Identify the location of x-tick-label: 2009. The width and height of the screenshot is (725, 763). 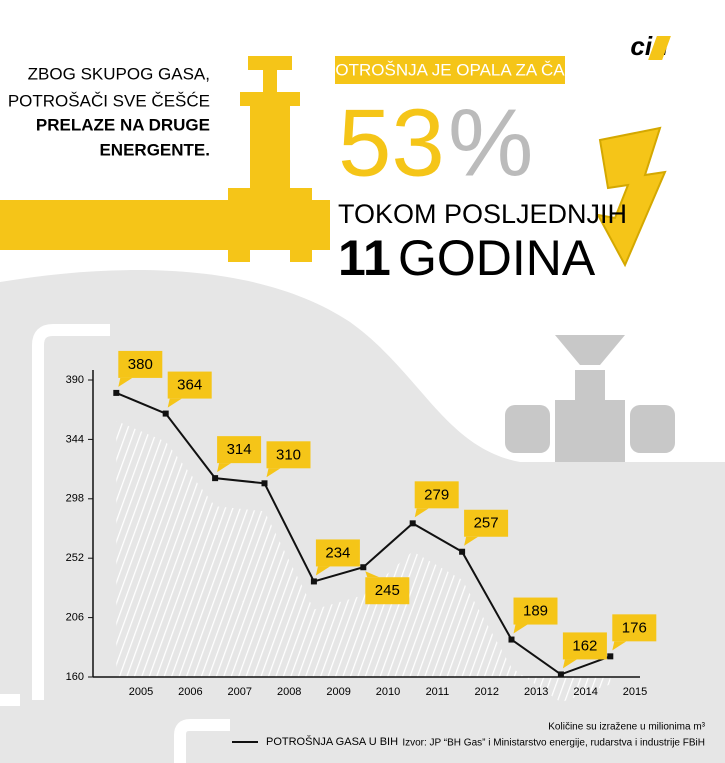
(338, 692).